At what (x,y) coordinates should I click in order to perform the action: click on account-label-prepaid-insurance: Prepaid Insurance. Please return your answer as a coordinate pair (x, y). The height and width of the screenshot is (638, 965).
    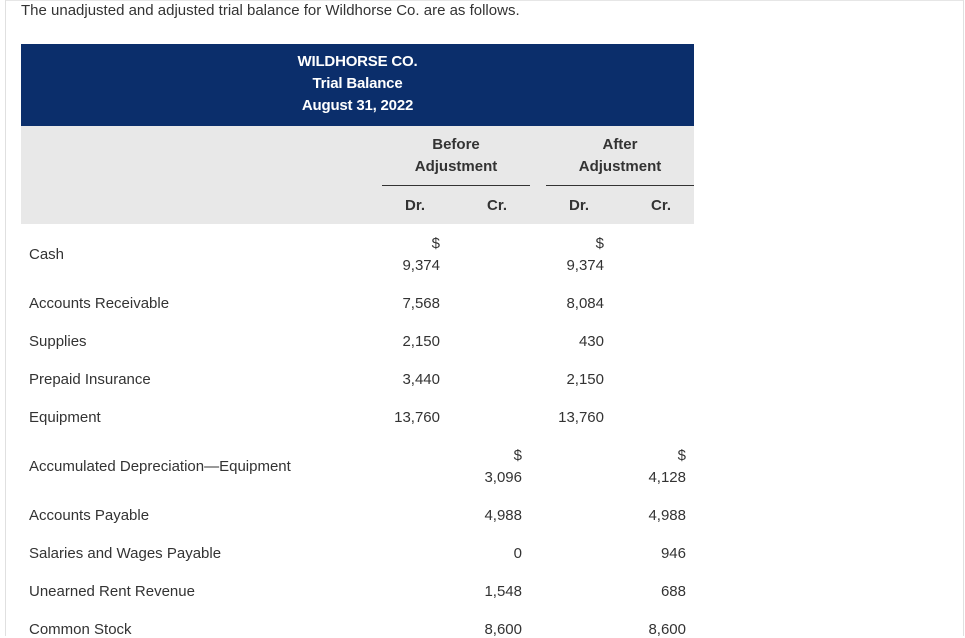
    Looking at the image, I should click on (90, 379).